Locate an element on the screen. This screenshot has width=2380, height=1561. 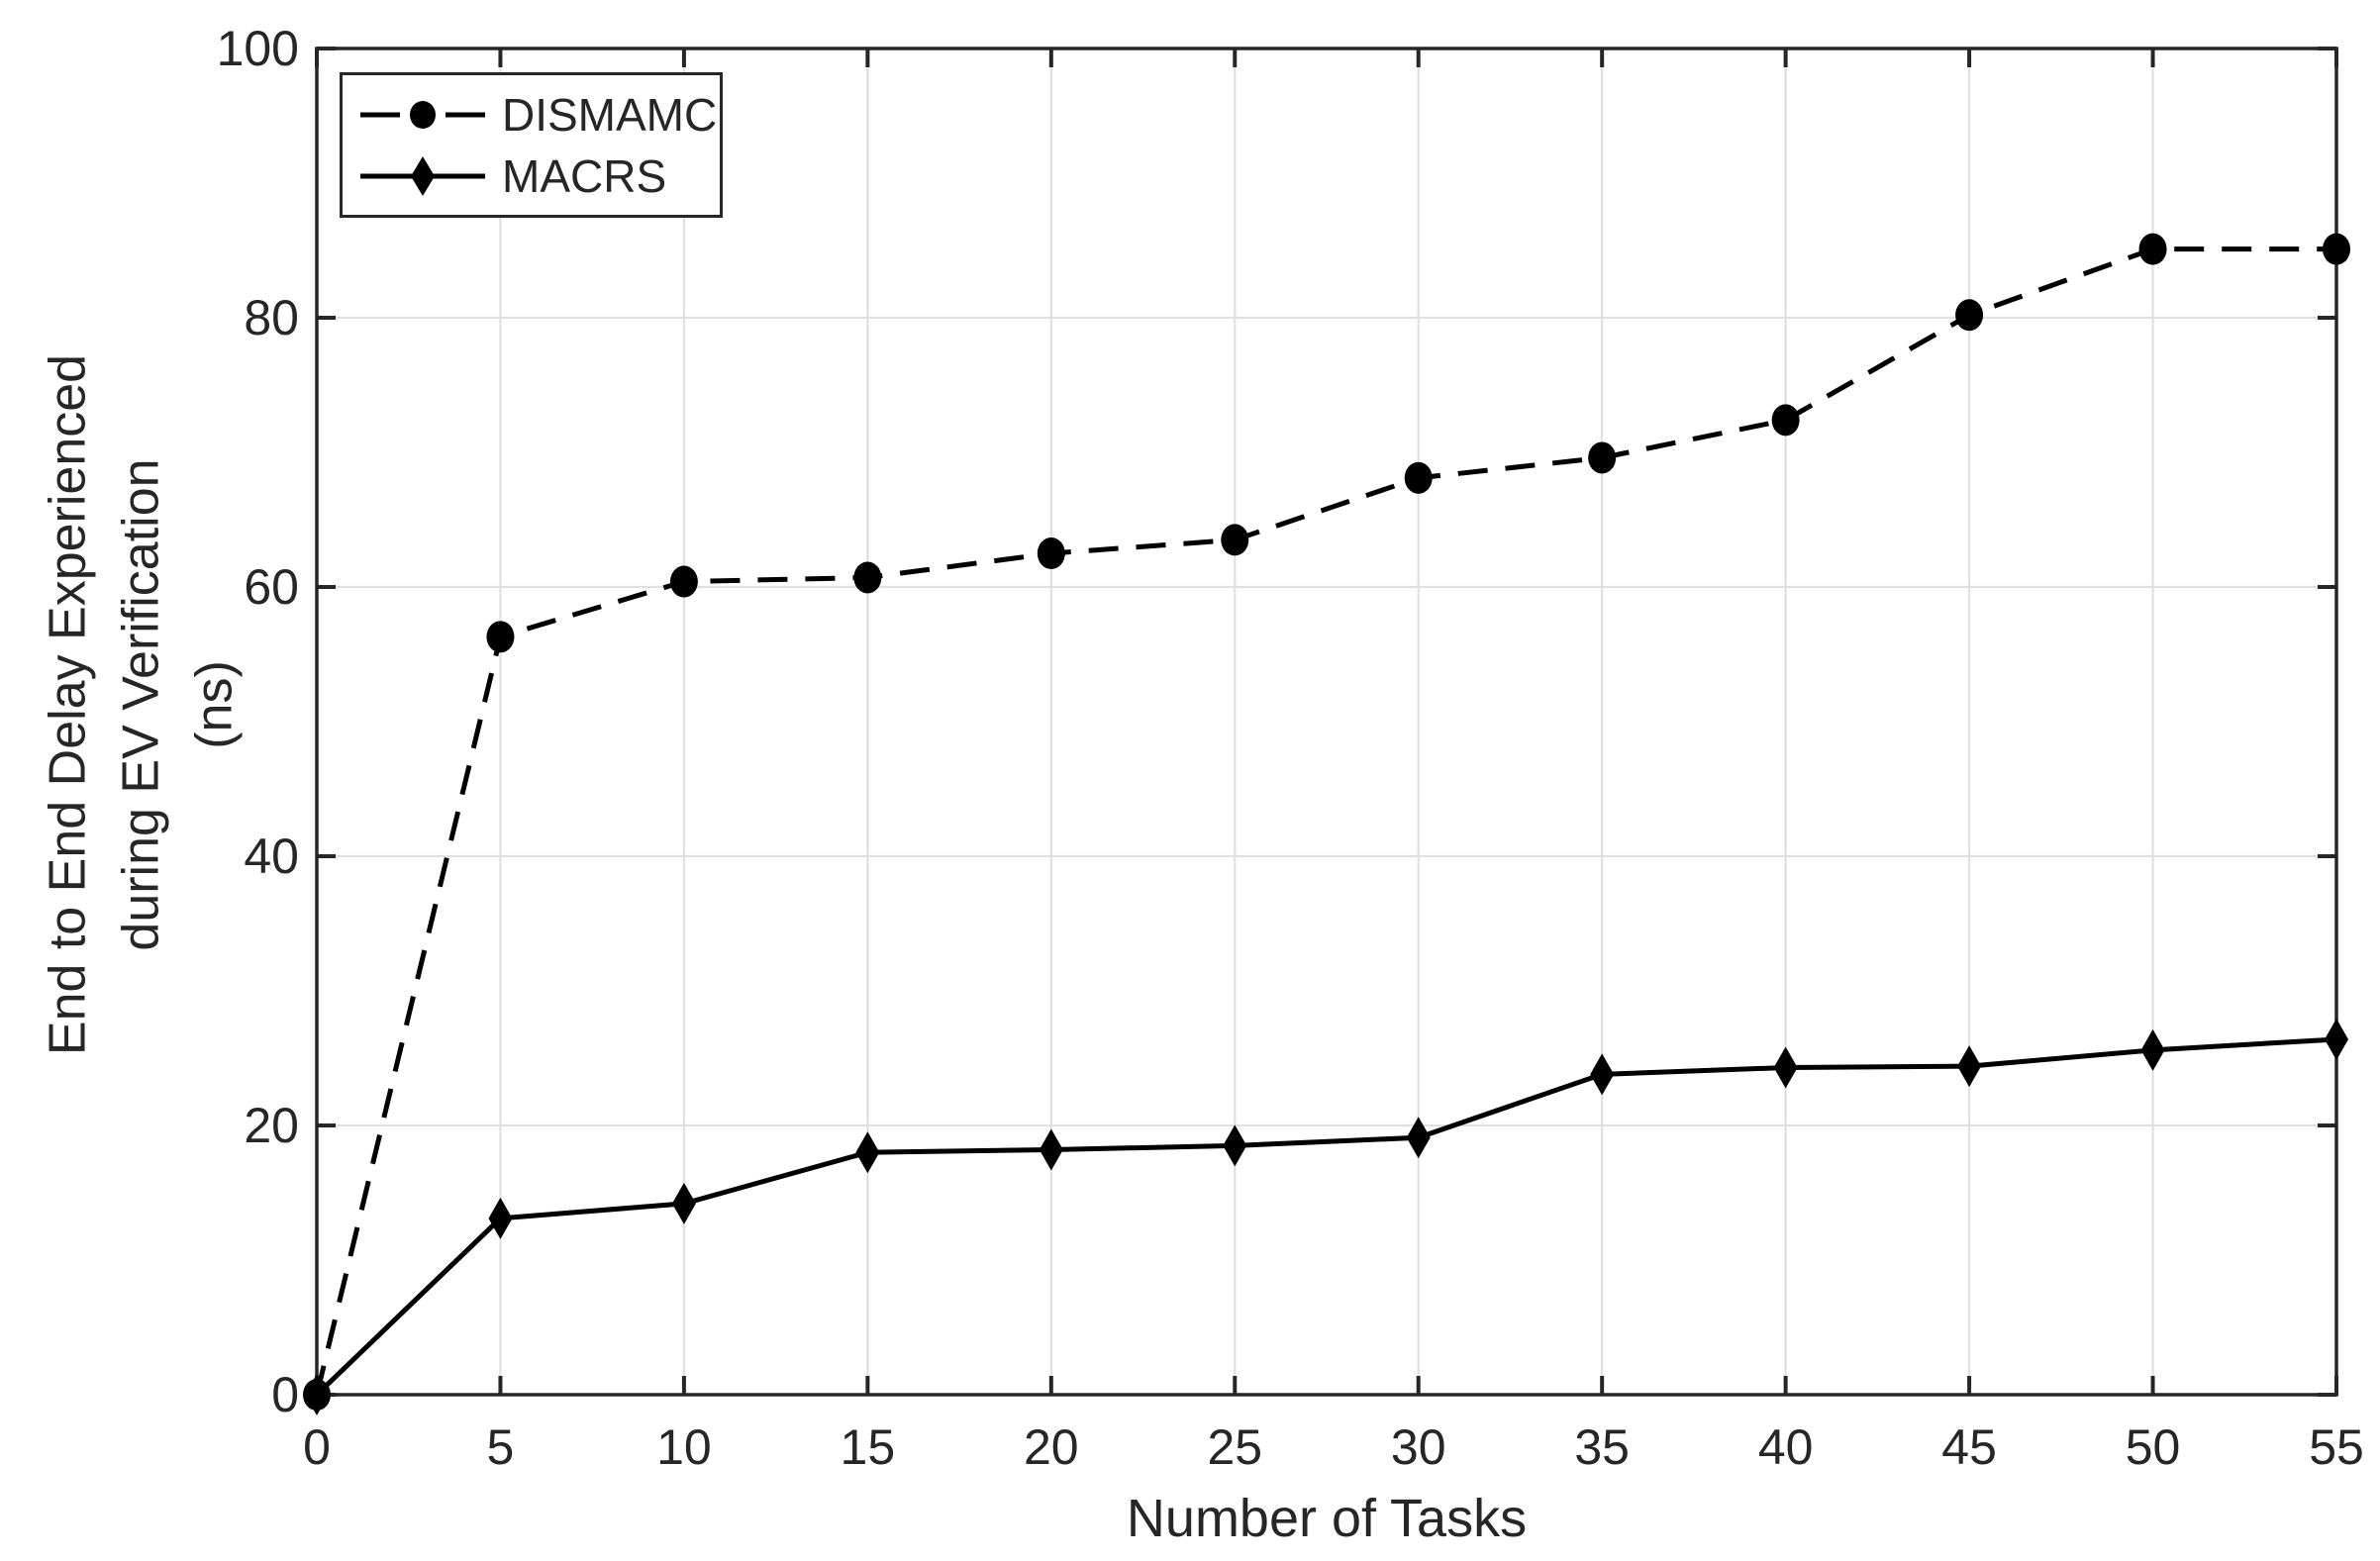
x-tick-label-0: 0 is located at coordinates (317, 1447).